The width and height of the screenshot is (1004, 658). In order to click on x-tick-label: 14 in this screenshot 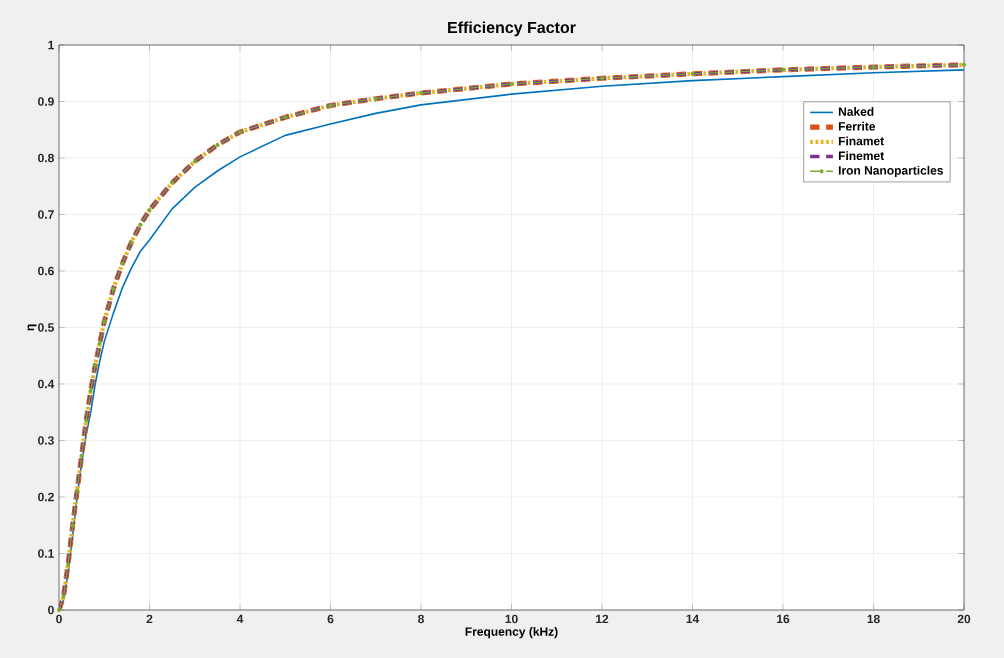, I will do `click(693, 618)`.